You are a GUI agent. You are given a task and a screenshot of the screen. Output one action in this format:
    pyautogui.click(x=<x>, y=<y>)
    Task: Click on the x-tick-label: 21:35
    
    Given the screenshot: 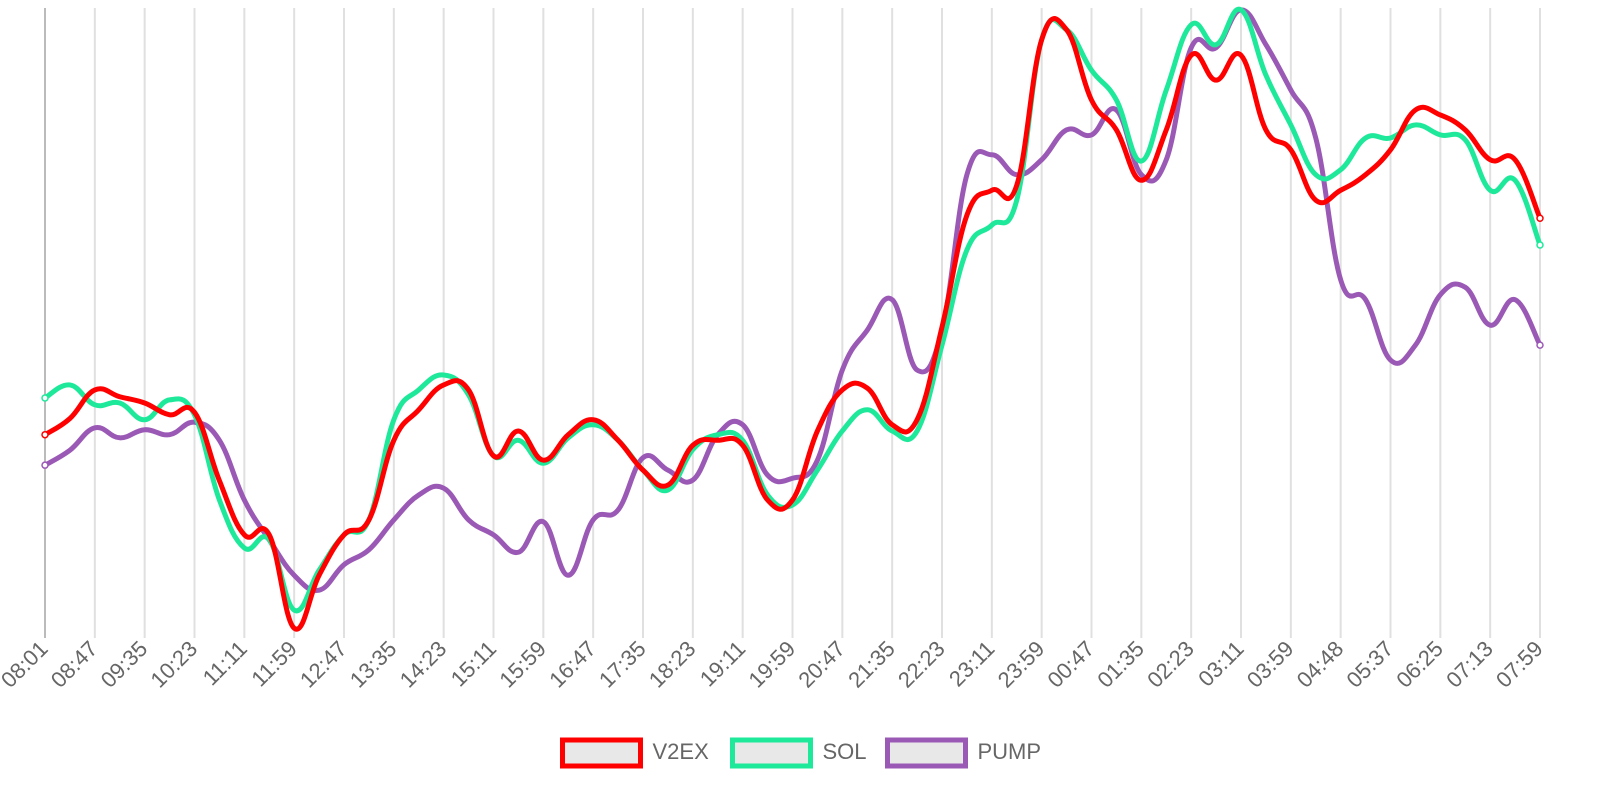 What is the action you would take?
    pyautogui.click(x=871, y=664)
    